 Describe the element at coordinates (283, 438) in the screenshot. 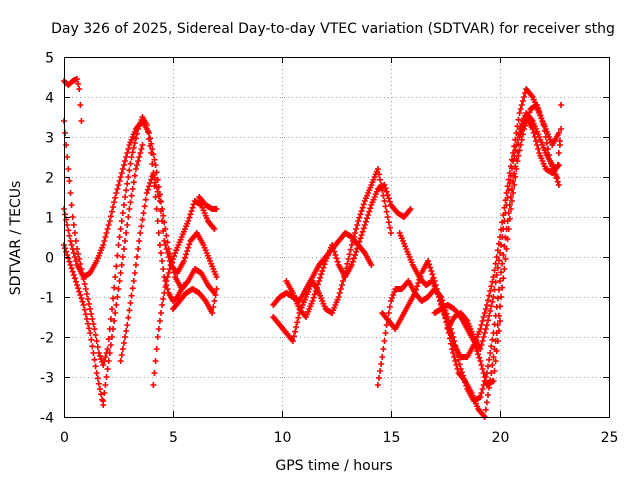

I see `x-tick-label: 10` at that location.